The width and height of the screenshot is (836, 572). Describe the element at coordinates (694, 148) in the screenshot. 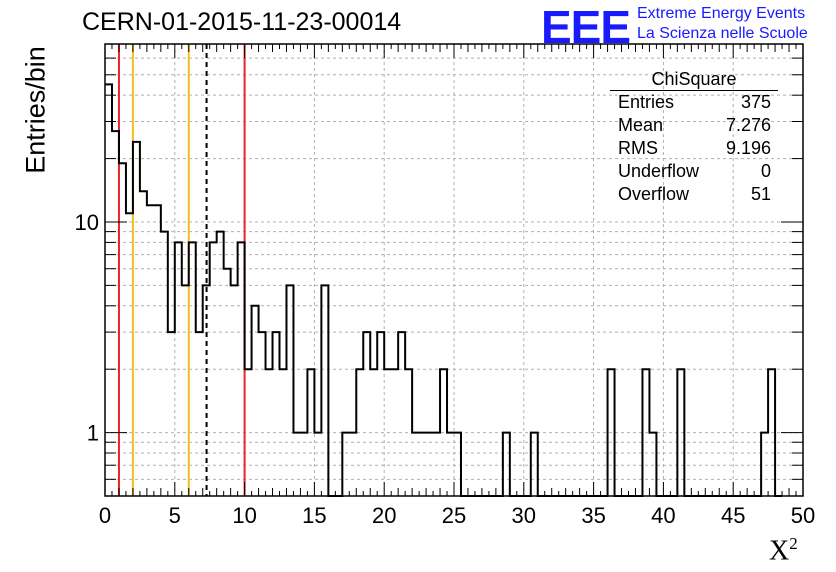

I see `stats-row-rms: RMS 9.196` at that location.